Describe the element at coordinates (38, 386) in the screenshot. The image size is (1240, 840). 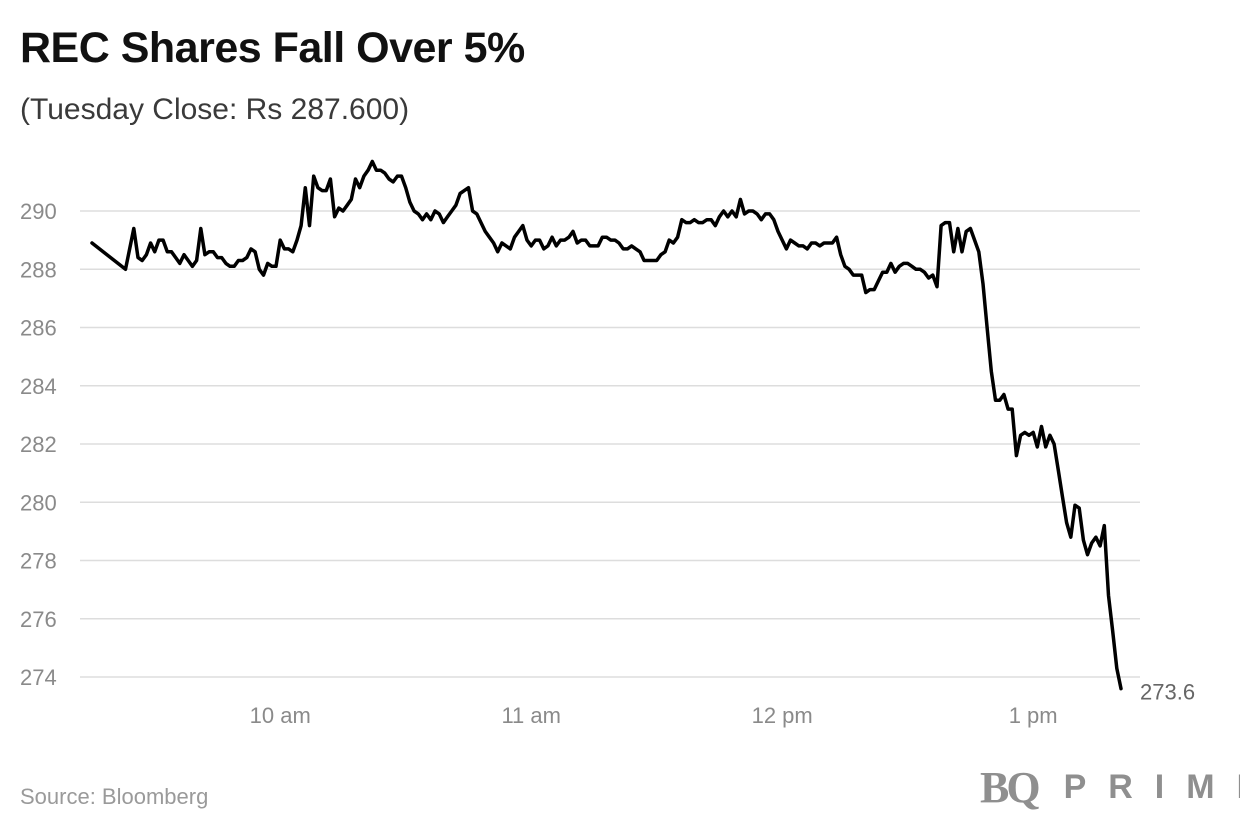
I see `y-tick-label: 284` at that location.